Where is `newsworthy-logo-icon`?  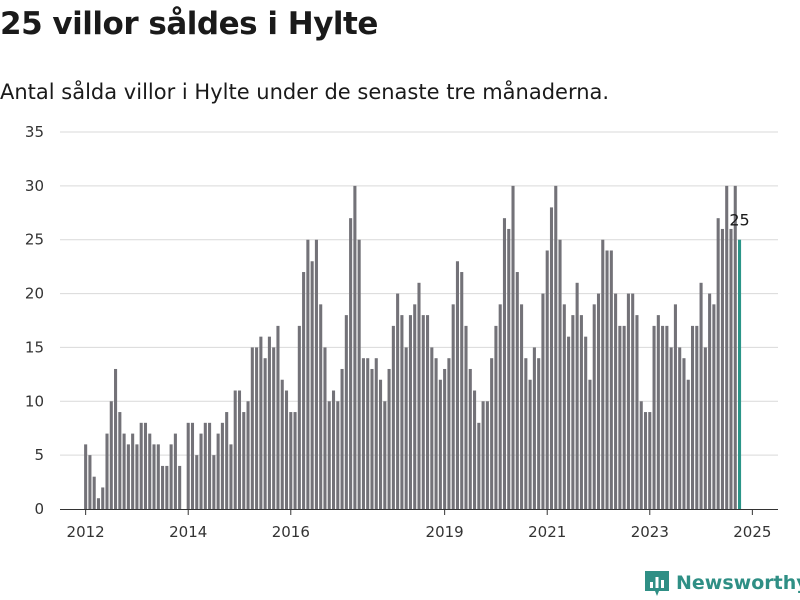 newsworthy-logo-icon is located at coordinates (657, 583).